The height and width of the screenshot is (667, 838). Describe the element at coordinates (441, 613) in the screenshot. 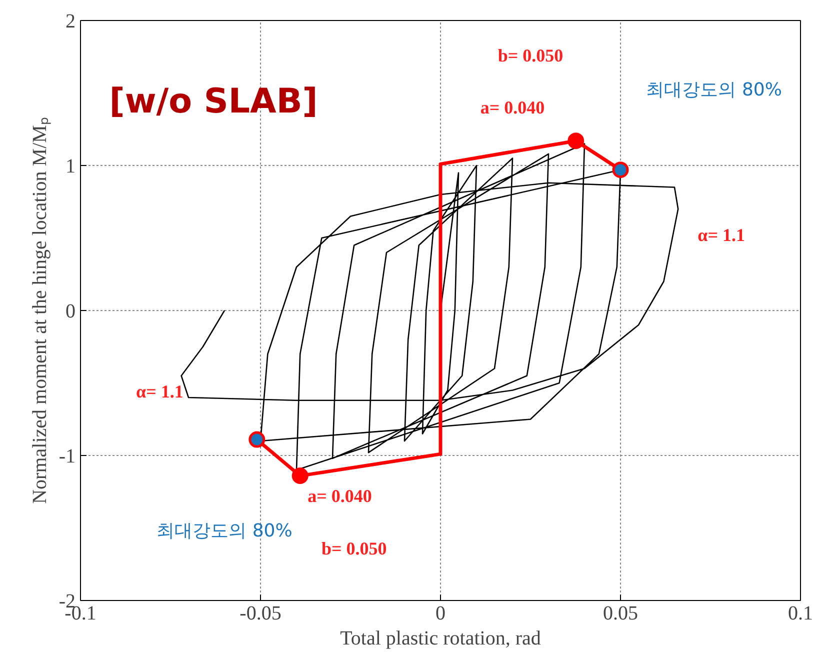

I see `x-tick-label: 0` at that location.